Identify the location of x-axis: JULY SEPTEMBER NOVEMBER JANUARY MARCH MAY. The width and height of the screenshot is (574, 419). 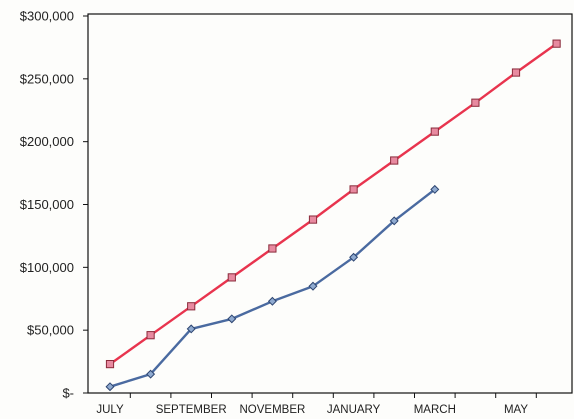
(316, 404).